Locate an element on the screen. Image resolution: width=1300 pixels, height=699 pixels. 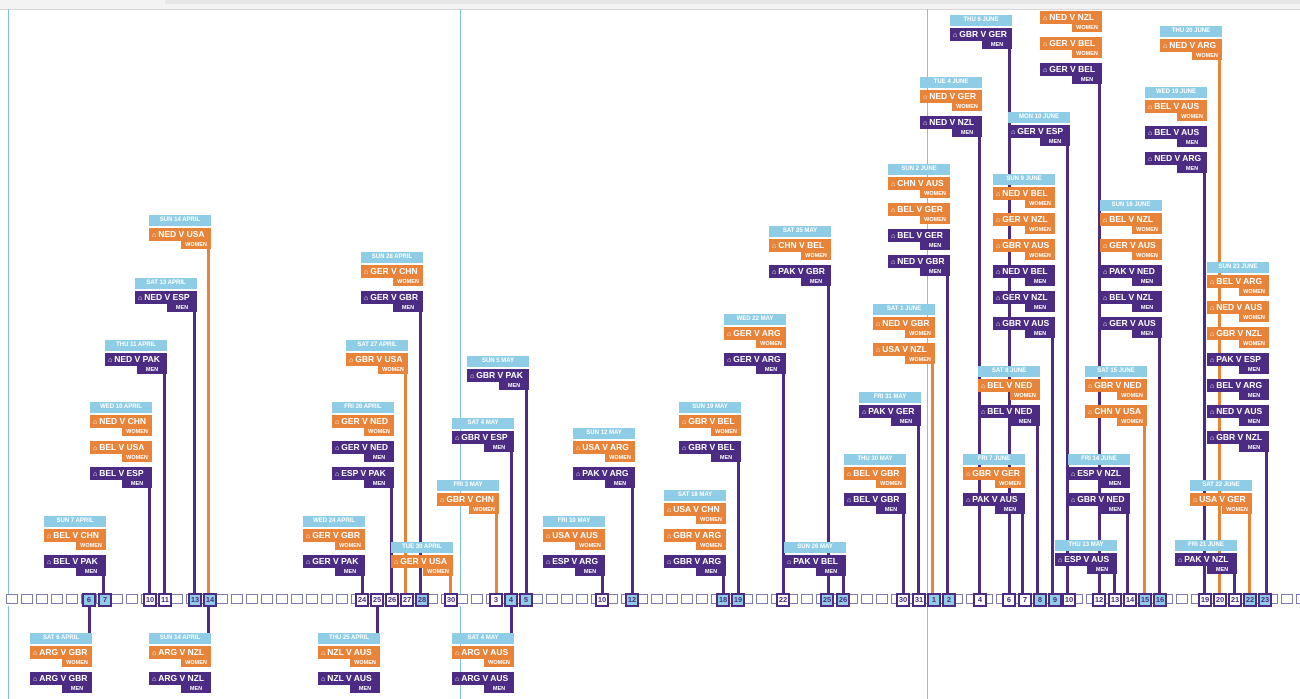
men-match-row: ⌂ PAK V GER is located at coordinates (890, 411).